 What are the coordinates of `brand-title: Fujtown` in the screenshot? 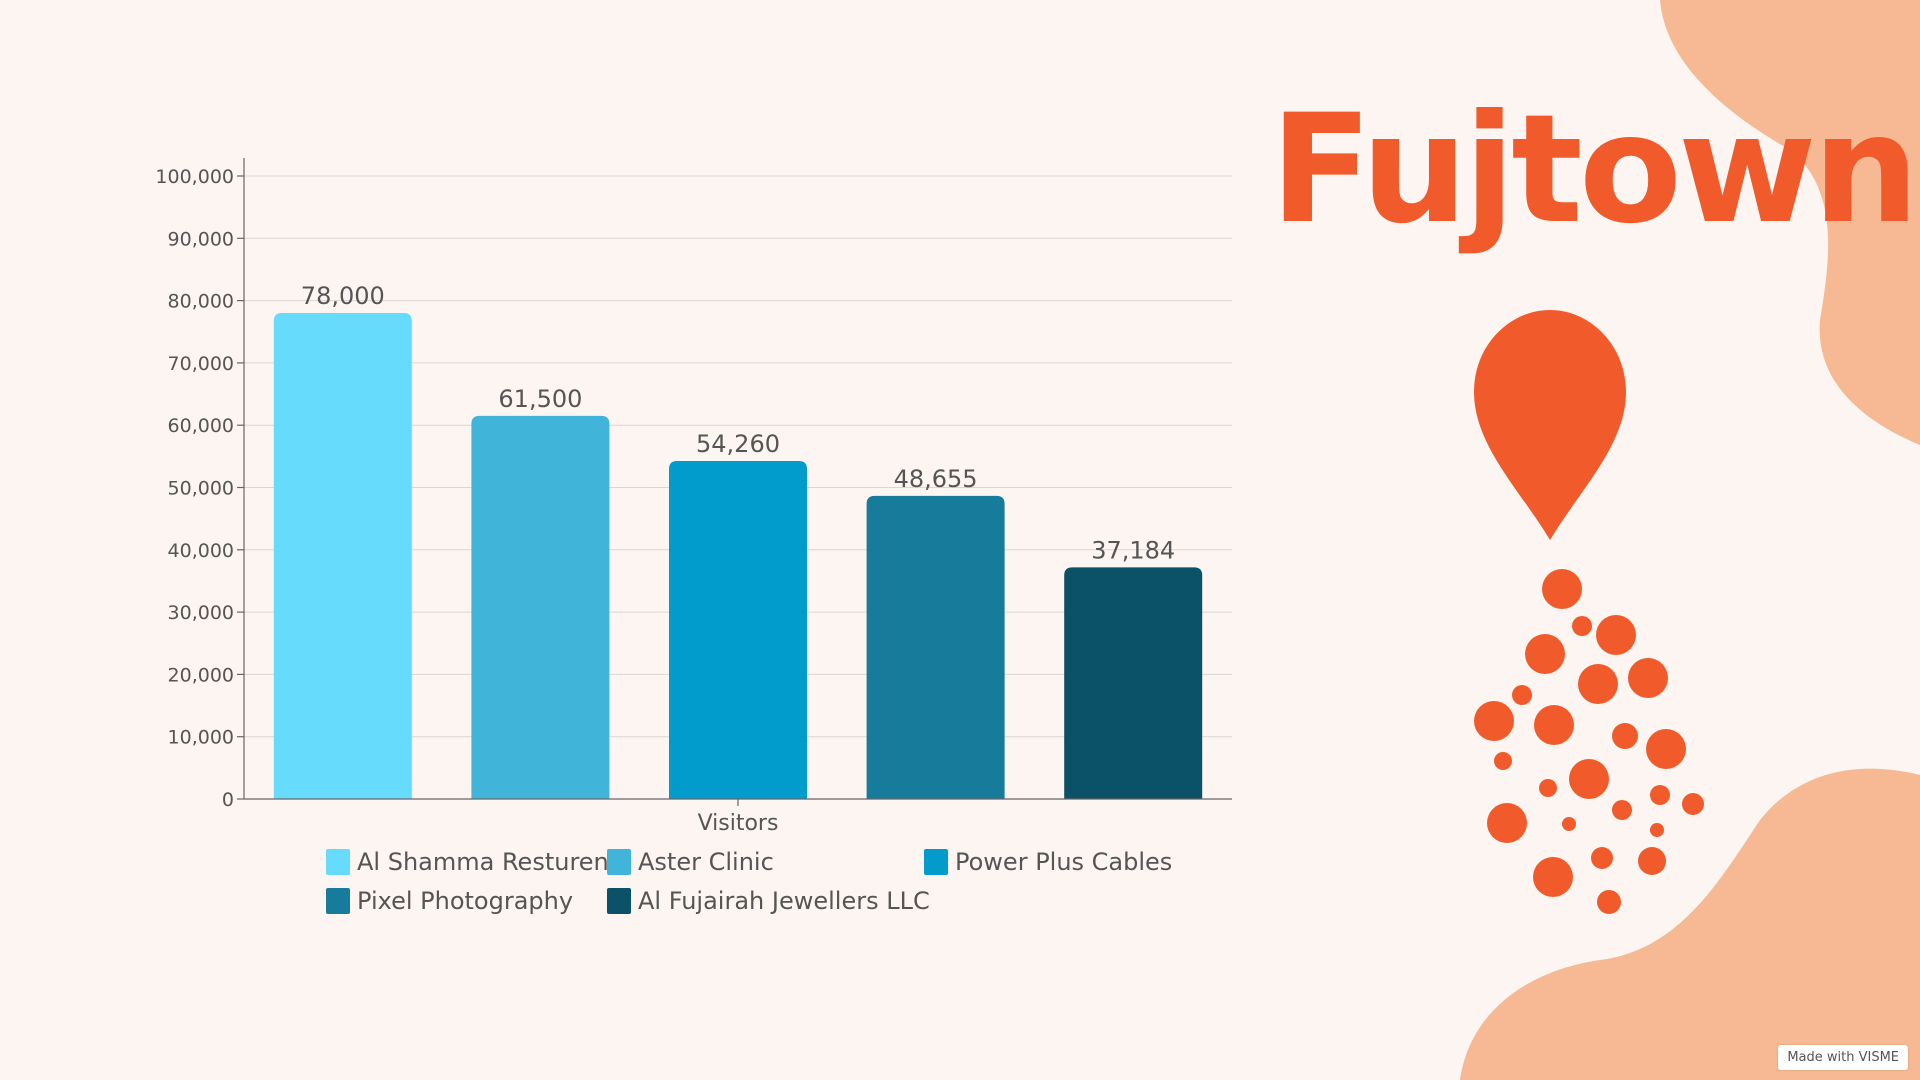 It's located at (1594, 170).